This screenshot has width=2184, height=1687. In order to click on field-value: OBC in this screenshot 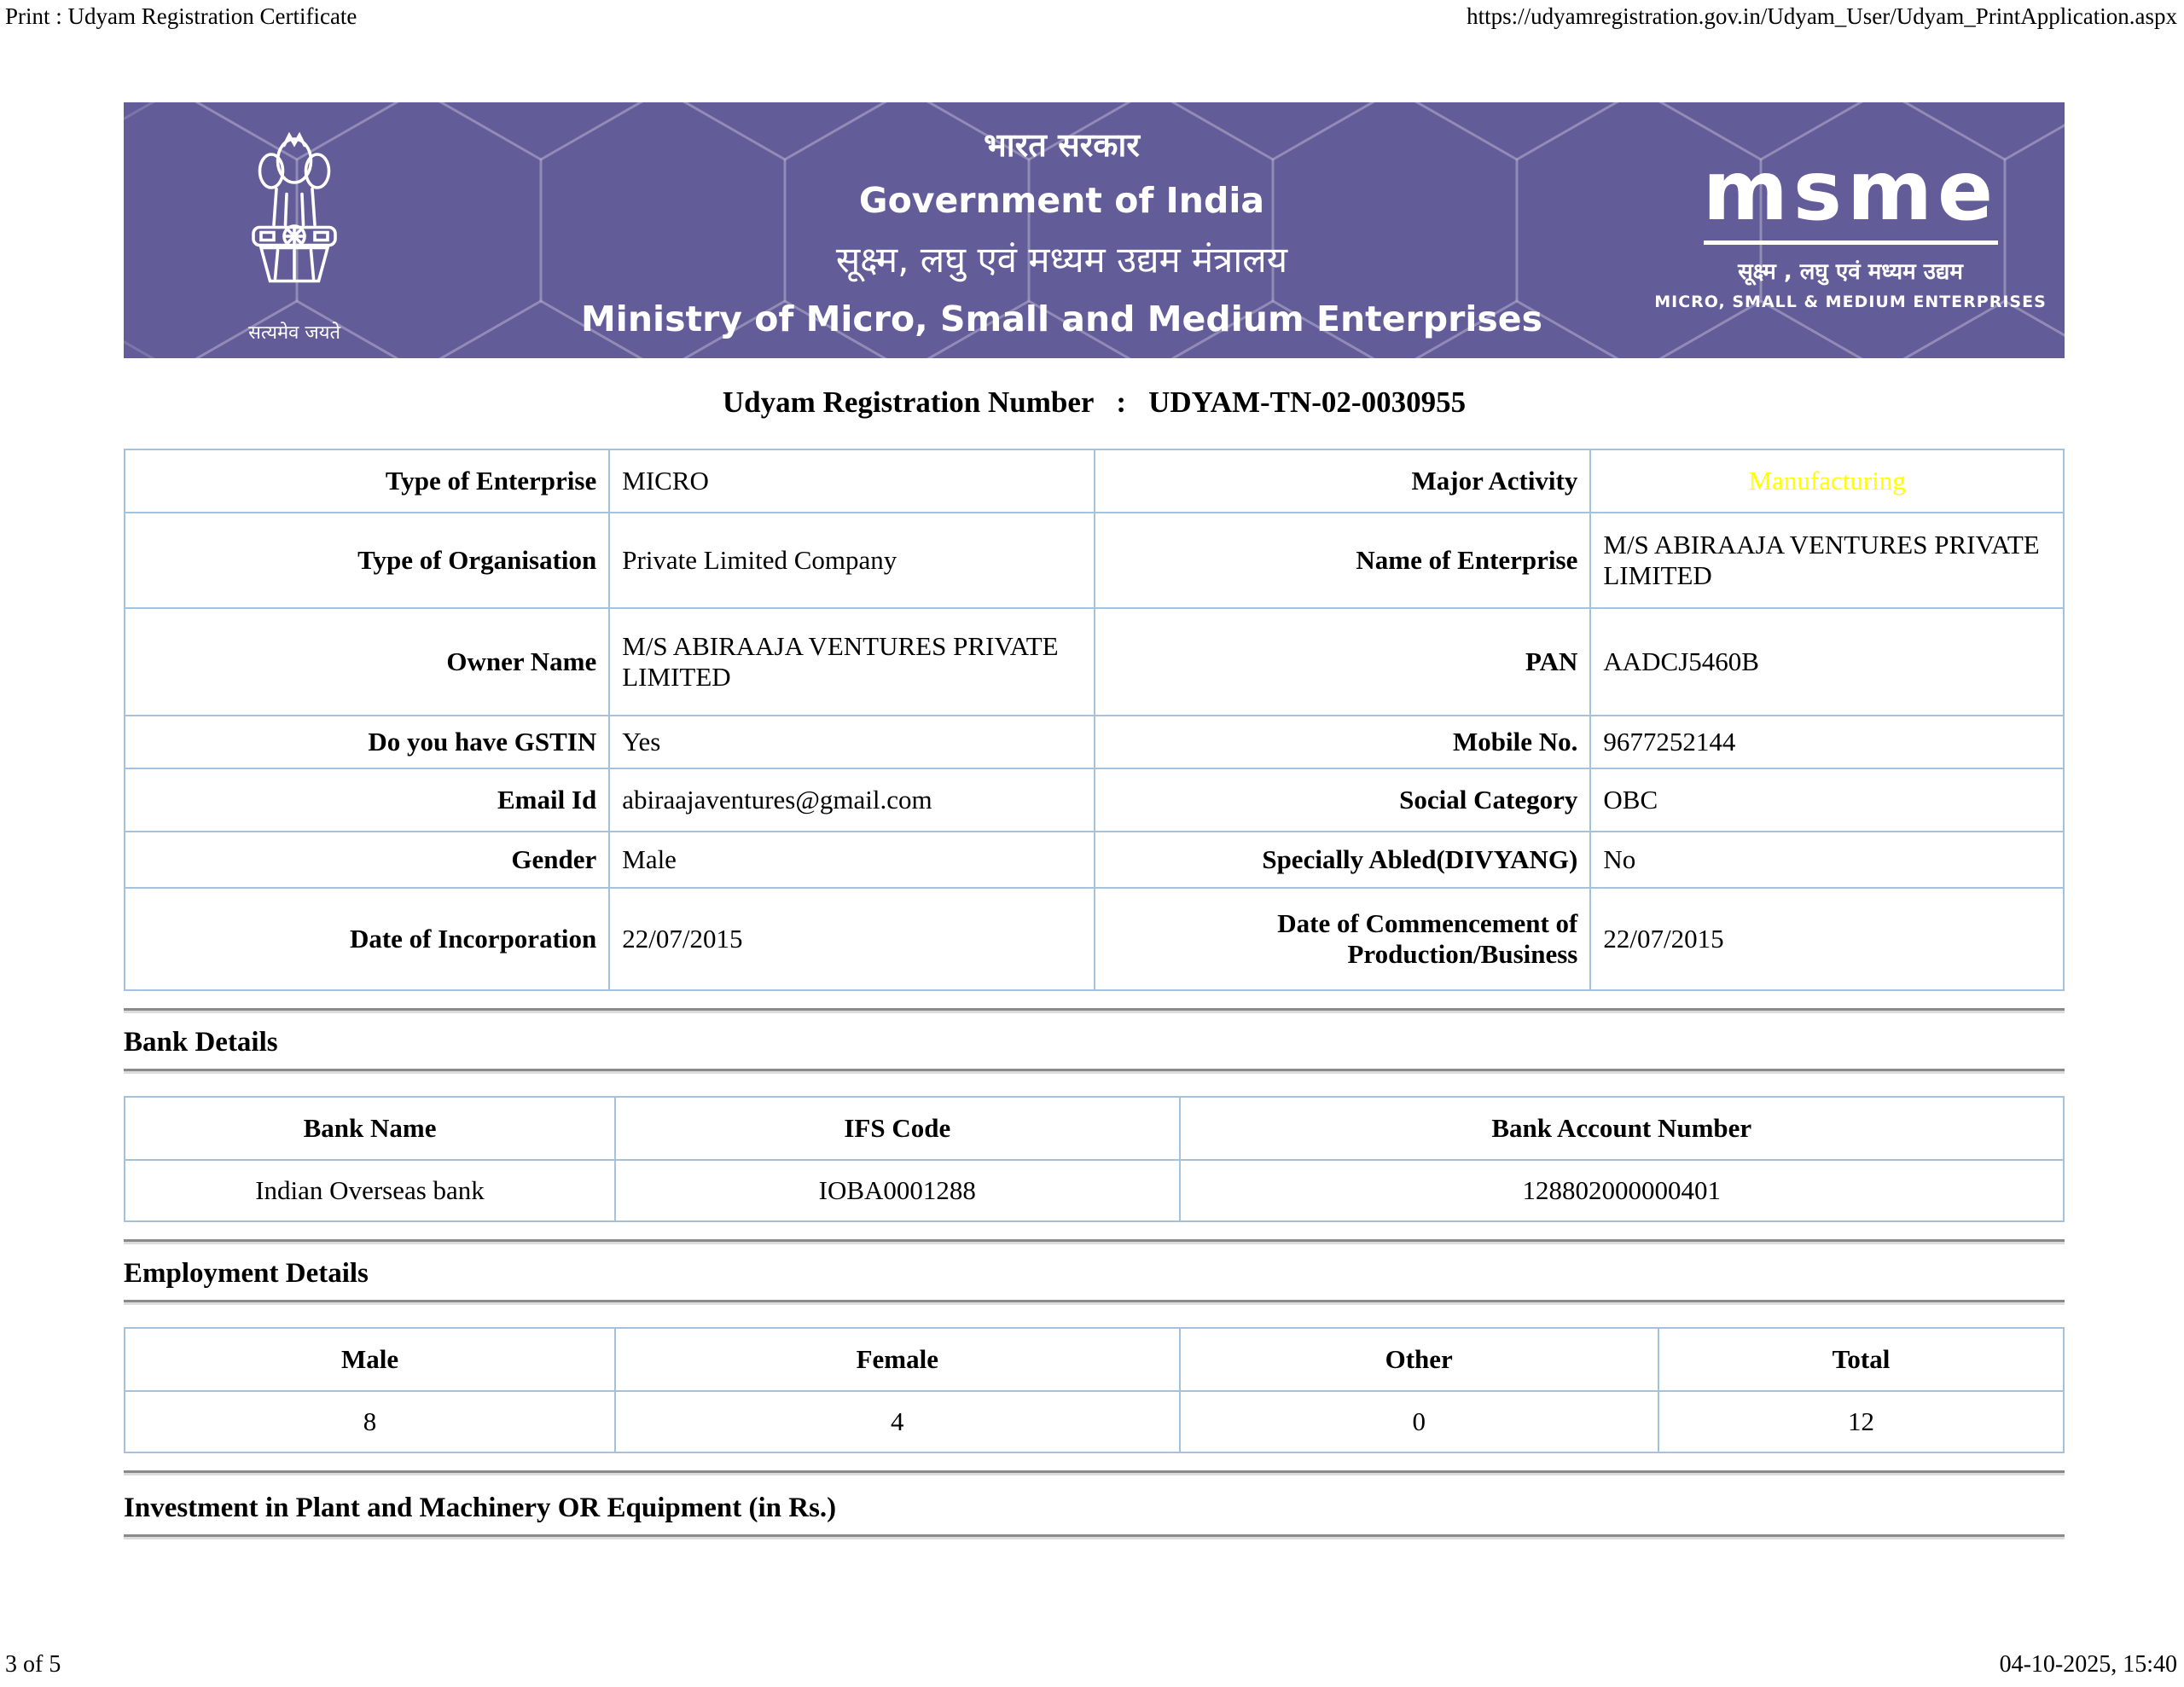, I will do `click(1827, 800)`.